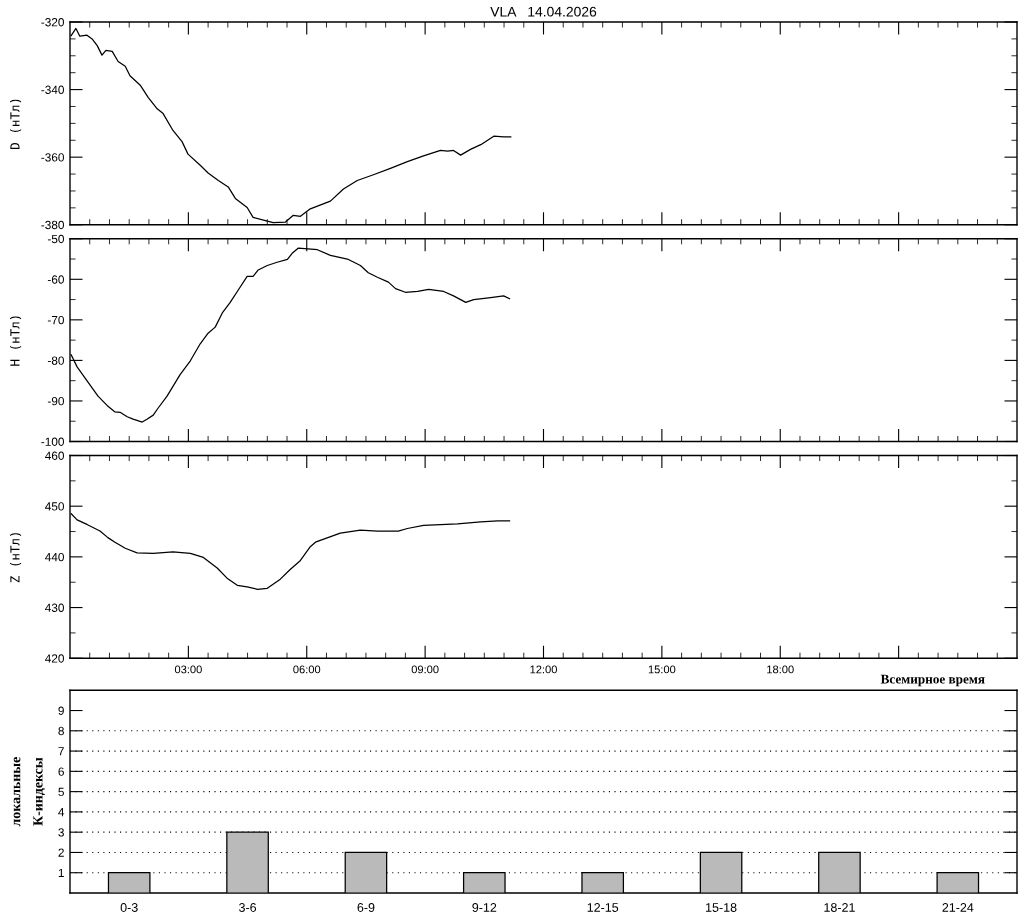 The height and width of the screenshot is (921, 1024). I want to click on y-tick-label: -380, so click(52, 225).